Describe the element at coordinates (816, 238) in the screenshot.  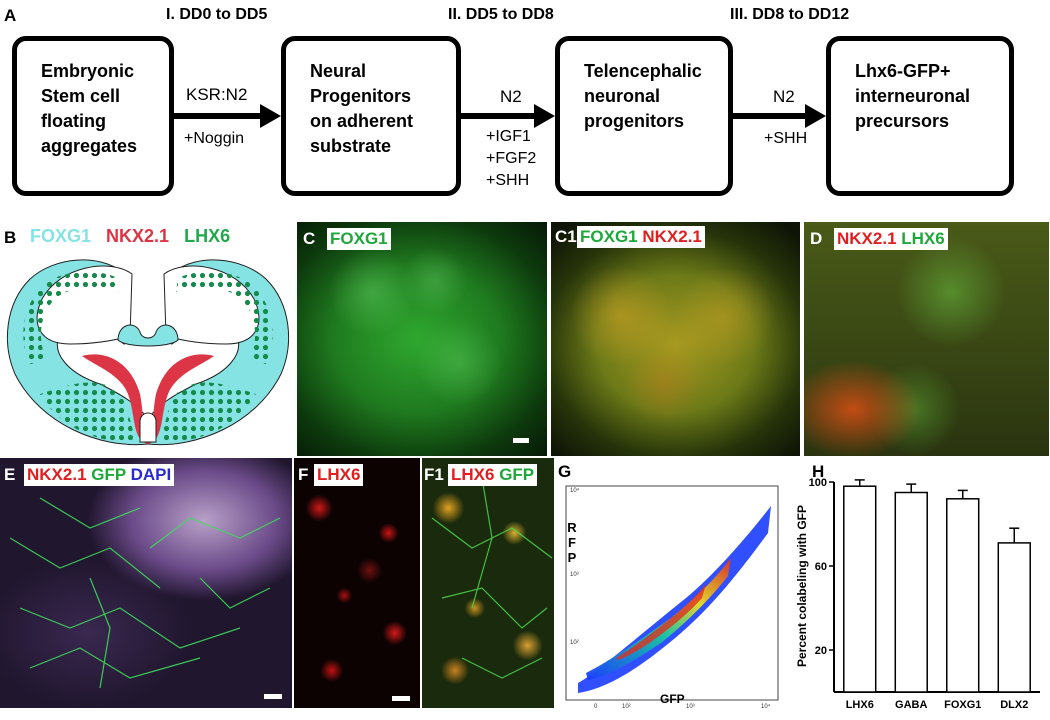
I see `panel-label-d: D` at that location.